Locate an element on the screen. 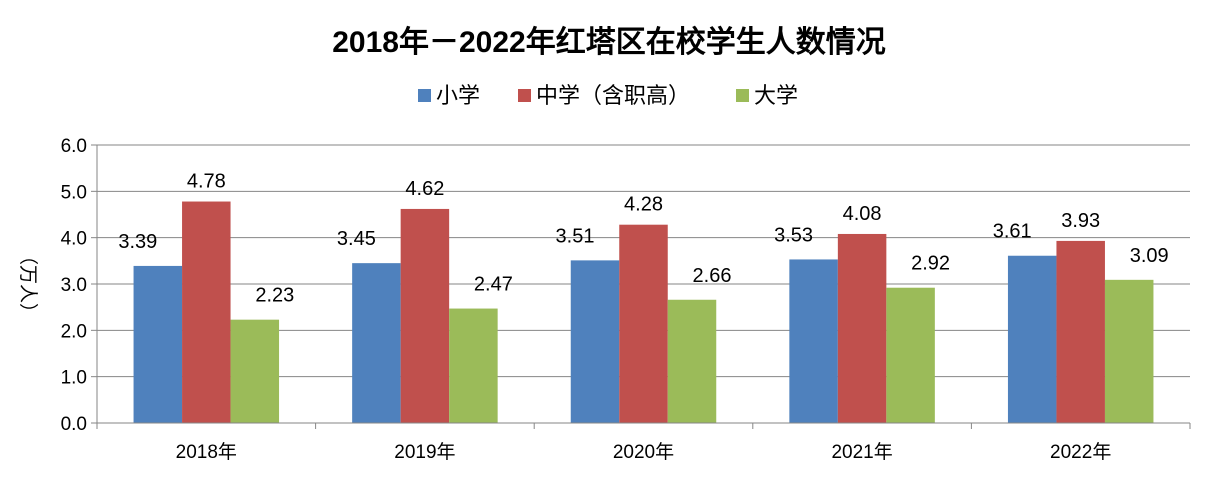  data-label: 2.23 is located at coordinates (274, 296).